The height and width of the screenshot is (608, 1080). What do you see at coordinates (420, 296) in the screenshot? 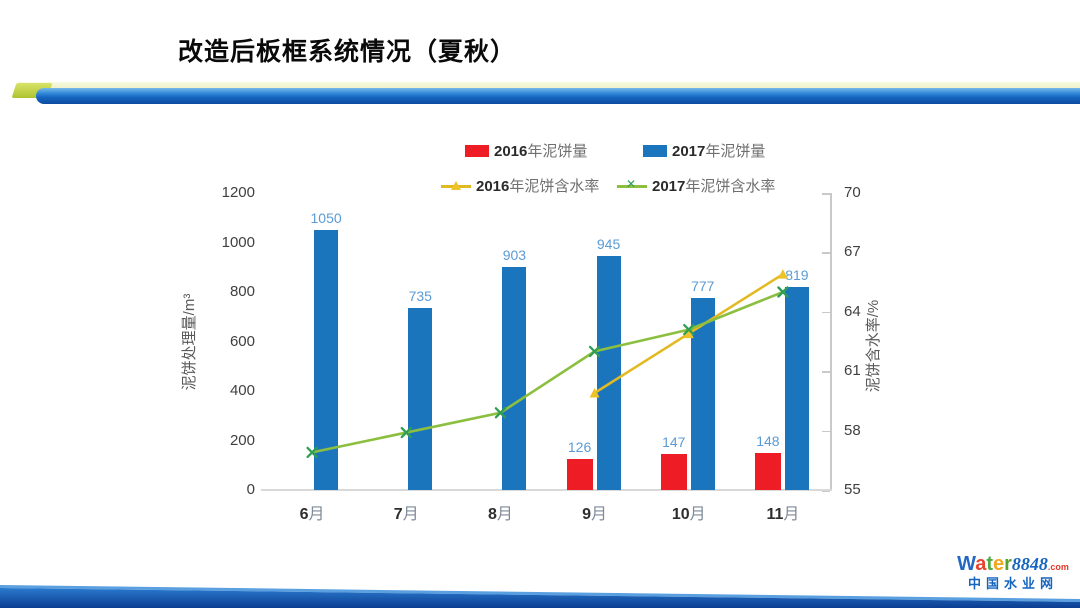
I see `bar-value-label: 735` at bounding box center [420, 296].